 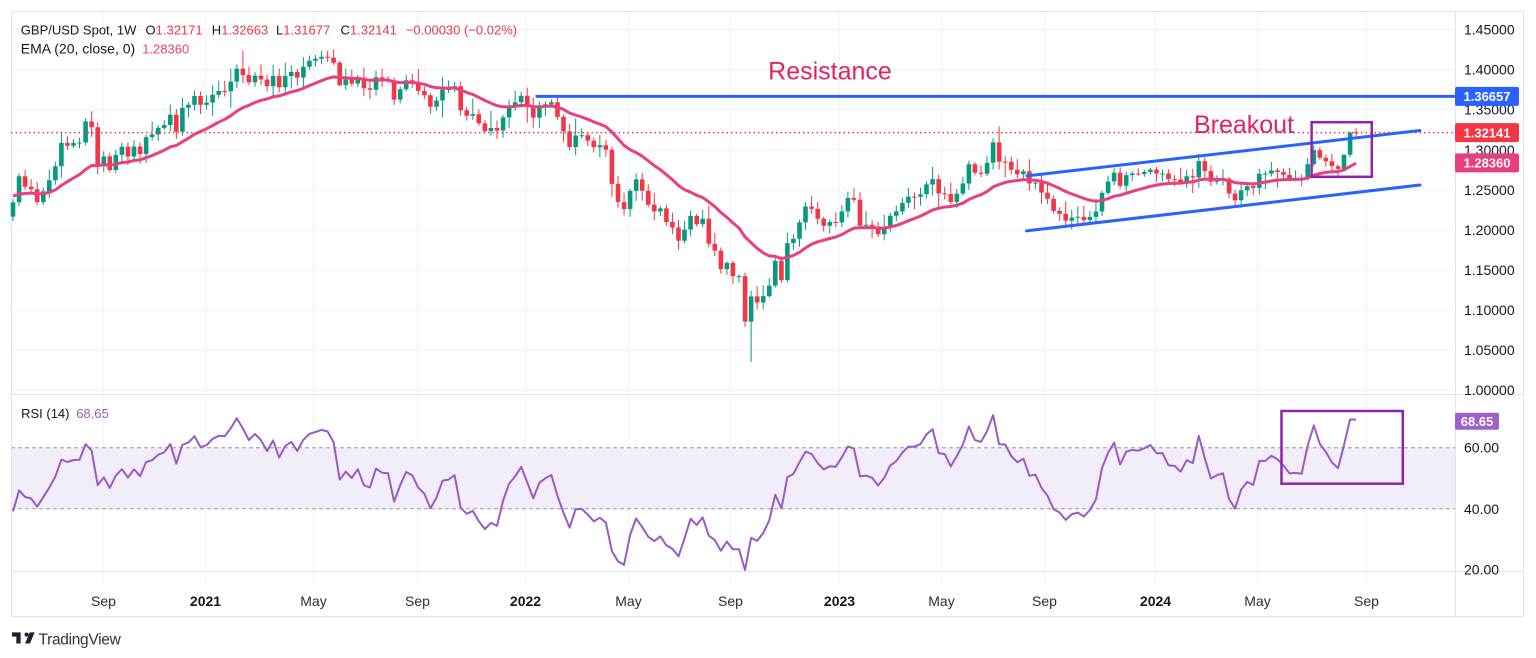 I want to click on svg-text: H1.32663, so click(x=240, y=30).